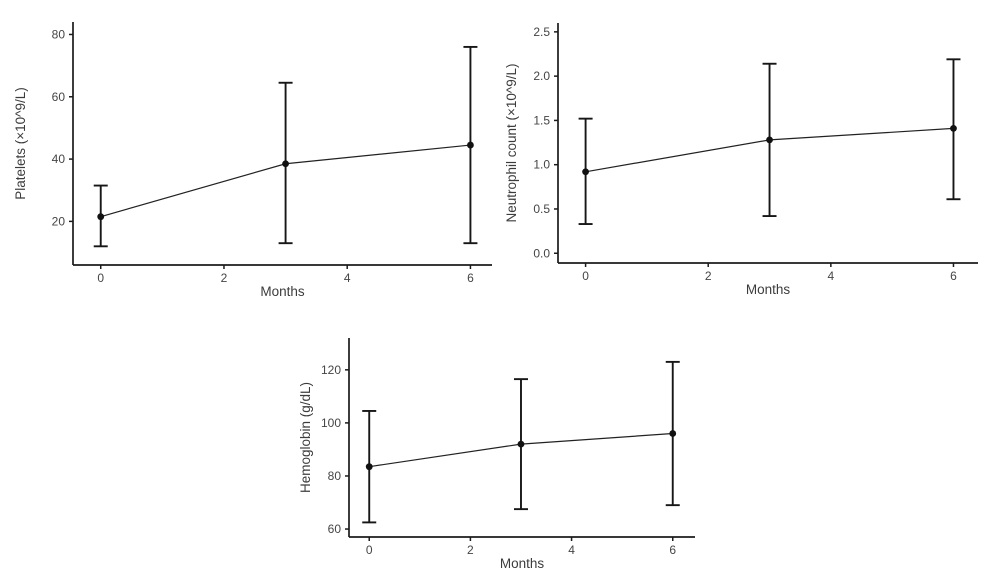 The image size is (1005, 582). What do you see at coordinates (541, 76) in the screenshot?
I see `y-tick-label: 2.0` at bounding box center [541, 76].